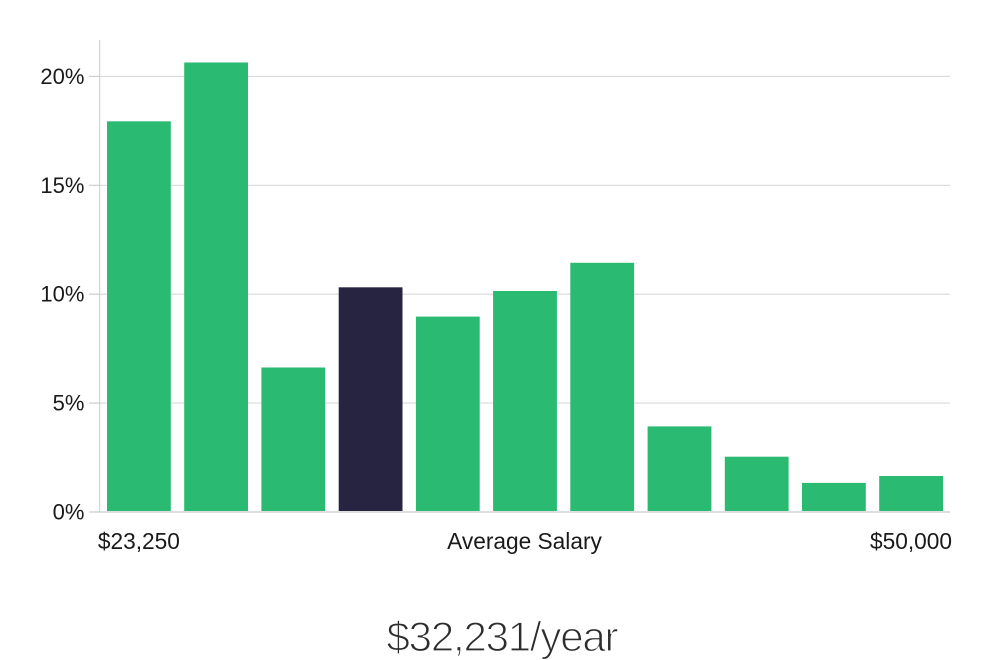 The width and height of the screenshot is (1000, 660). I want to click on svg-text: 0%, so click(69, 512).